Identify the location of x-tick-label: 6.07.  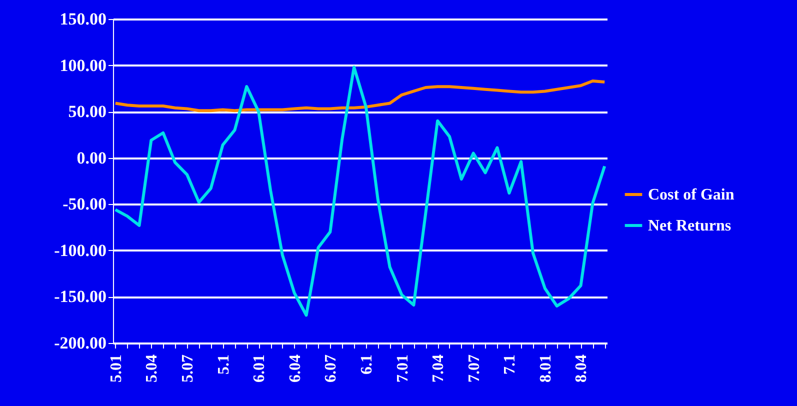
(331, 368).